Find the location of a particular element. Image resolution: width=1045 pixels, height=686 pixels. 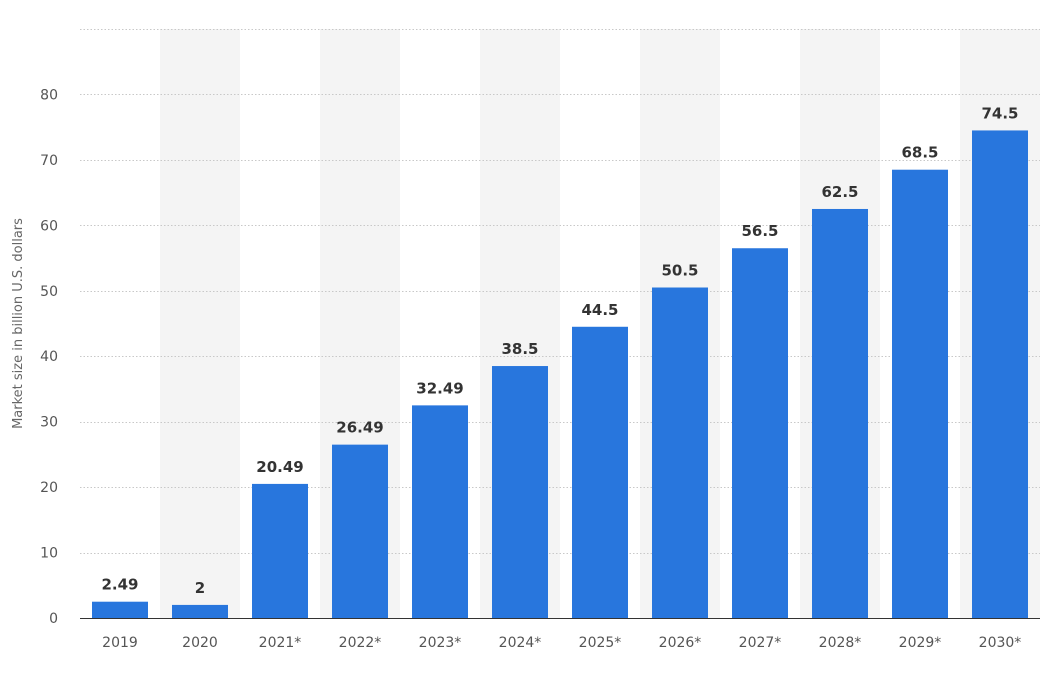

x-tick-label: 2030* is located at coordinates (1000, 643).